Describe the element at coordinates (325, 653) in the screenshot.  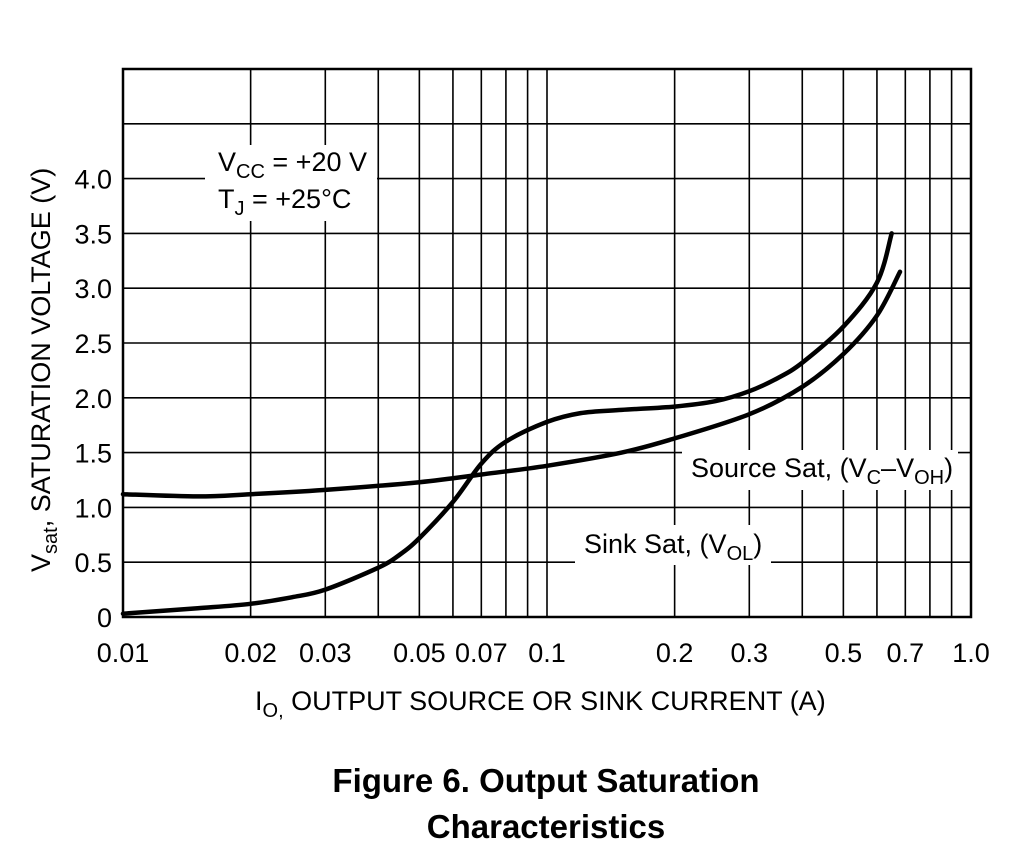
I see `x-tick-label: 0.03` at that location.